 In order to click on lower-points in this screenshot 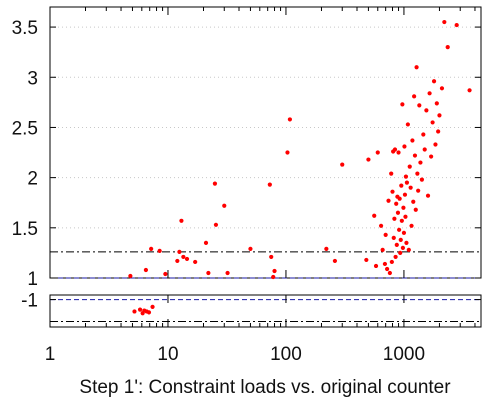, I will do `click(143, 310)`.